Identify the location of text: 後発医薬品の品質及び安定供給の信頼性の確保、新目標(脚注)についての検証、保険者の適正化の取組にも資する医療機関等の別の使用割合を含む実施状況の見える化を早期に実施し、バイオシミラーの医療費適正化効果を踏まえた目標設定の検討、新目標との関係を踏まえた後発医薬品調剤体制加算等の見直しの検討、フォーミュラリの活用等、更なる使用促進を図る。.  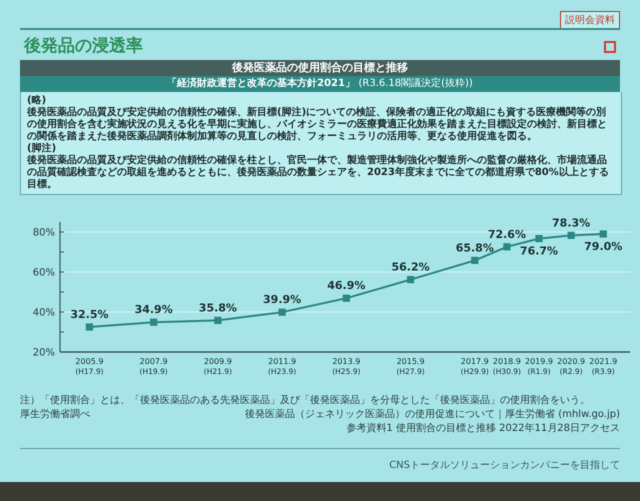
(317, 124).